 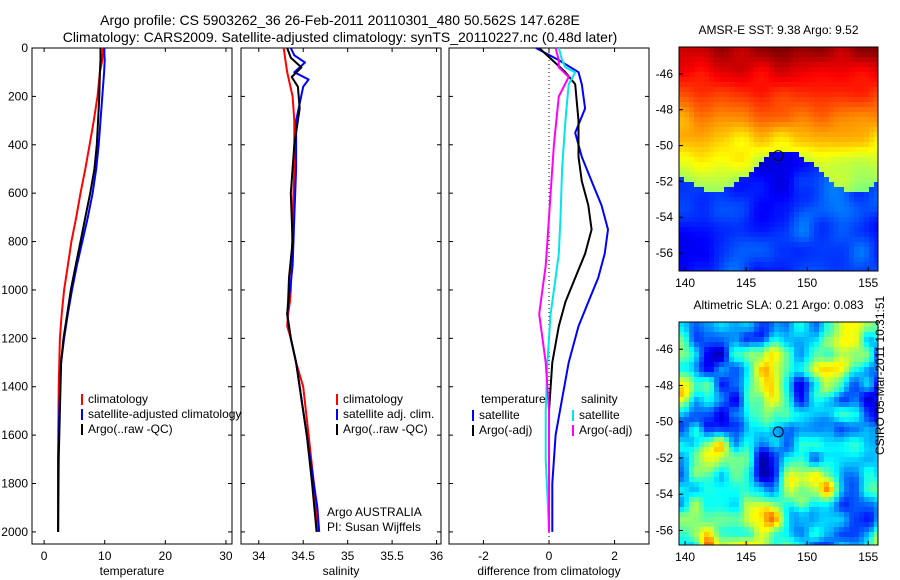 What do you see at coordinates (374, 527) in the screenshot?
I see `salinity-annotation: PI: Susan Wijffels` at bounding box center [374, 527].